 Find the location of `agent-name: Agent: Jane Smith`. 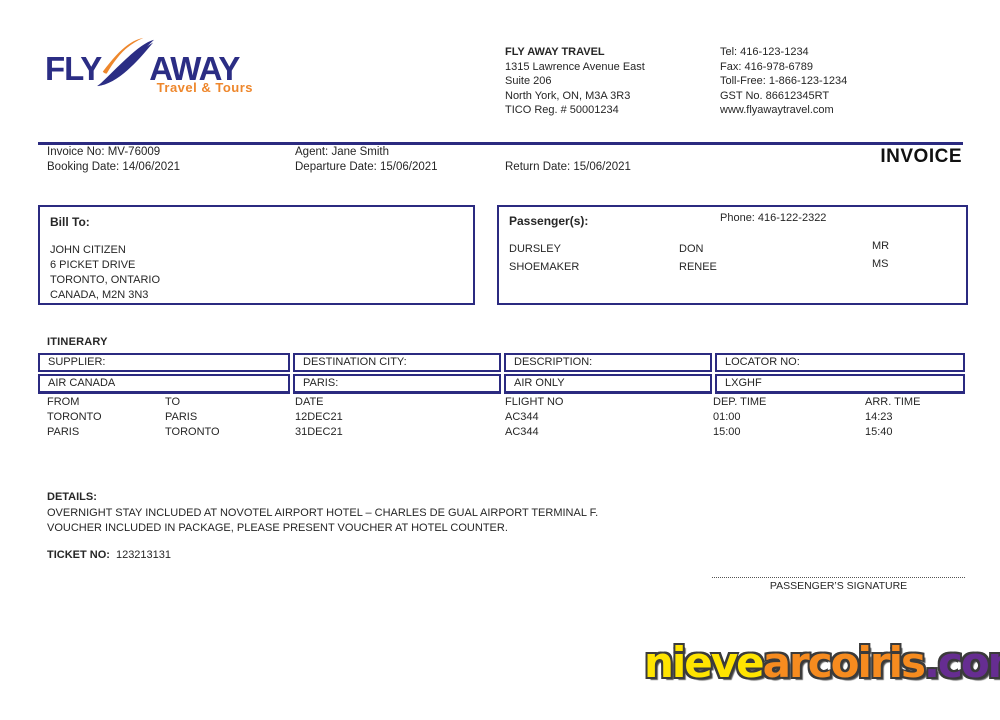

agent-name: Agent: Jane Smith is located at coordinates (342, 152).